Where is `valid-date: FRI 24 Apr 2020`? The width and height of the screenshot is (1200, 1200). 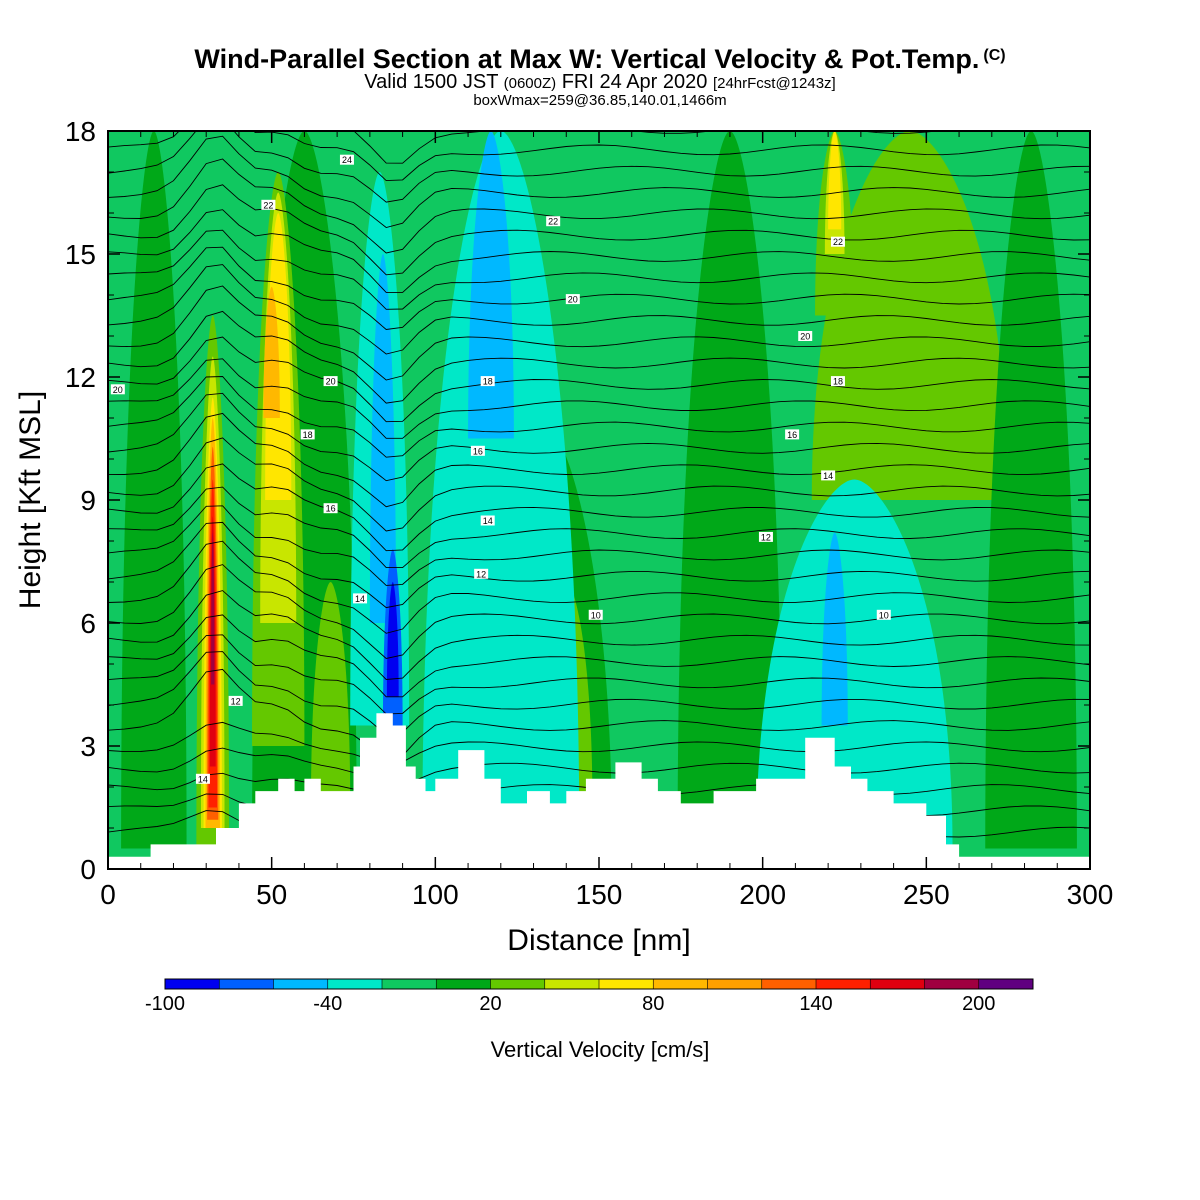
valid-date: FRI 24 Apr 2020 is located at coordinates (634, 82).